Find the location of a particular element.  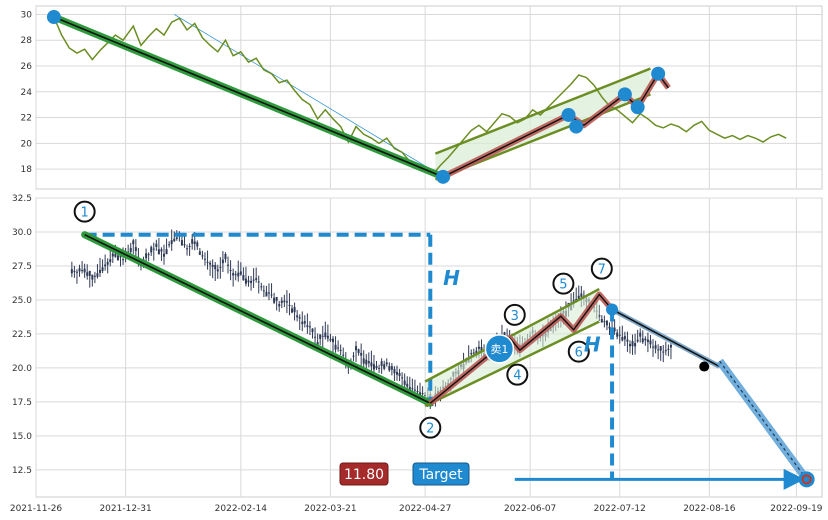

price-badge: 11.80 is located at coordinates (364, 474).